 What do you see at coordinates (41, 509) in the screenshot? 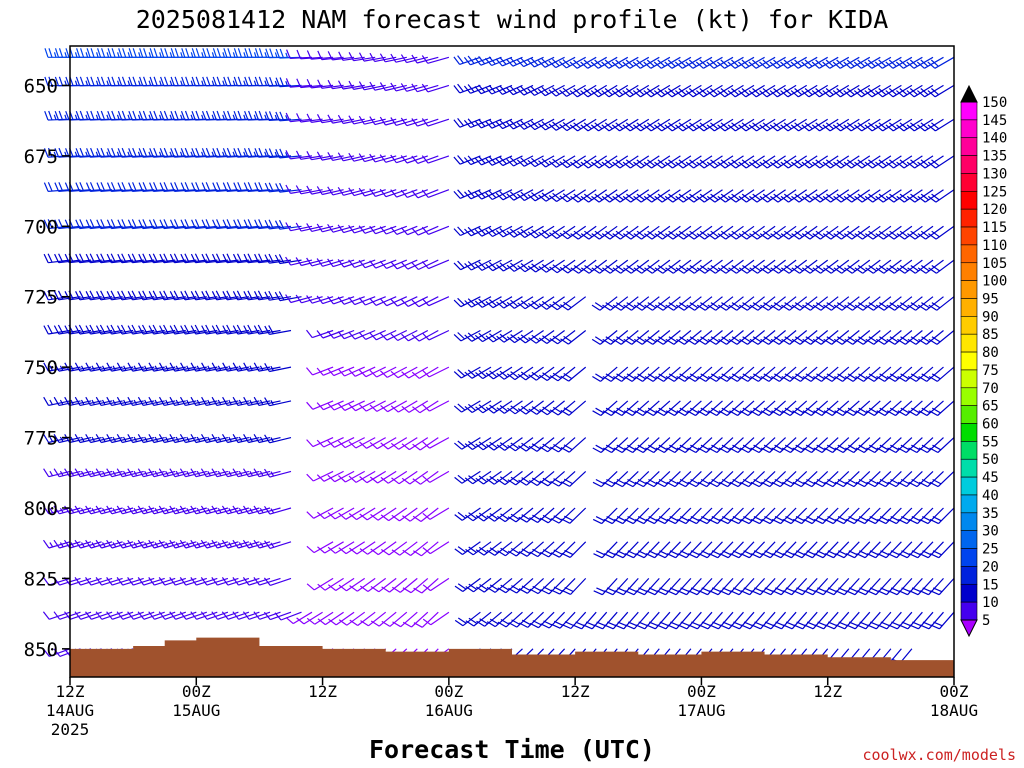
I see `y-tick-label: 800` at bounding box center [41, 509].